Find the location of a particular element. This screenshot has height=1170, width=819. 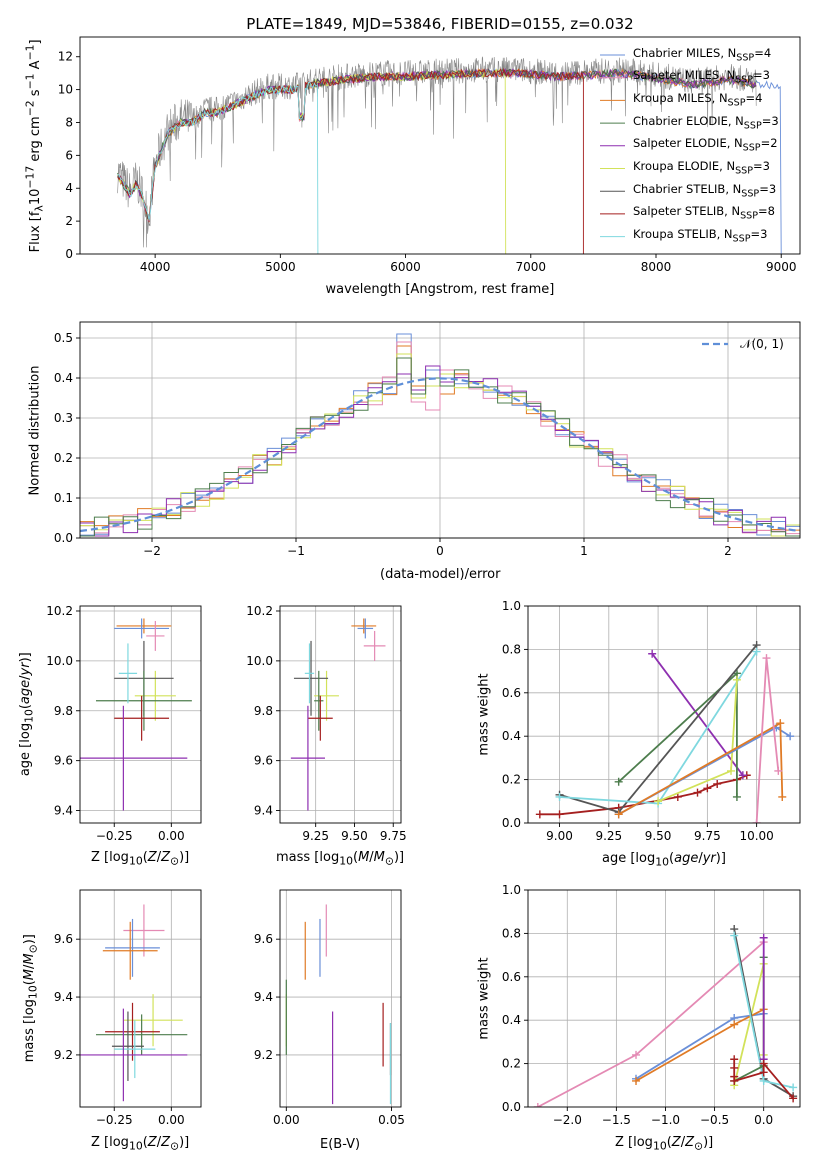

axis-label: mass weight is located at coordinates (484, 998).